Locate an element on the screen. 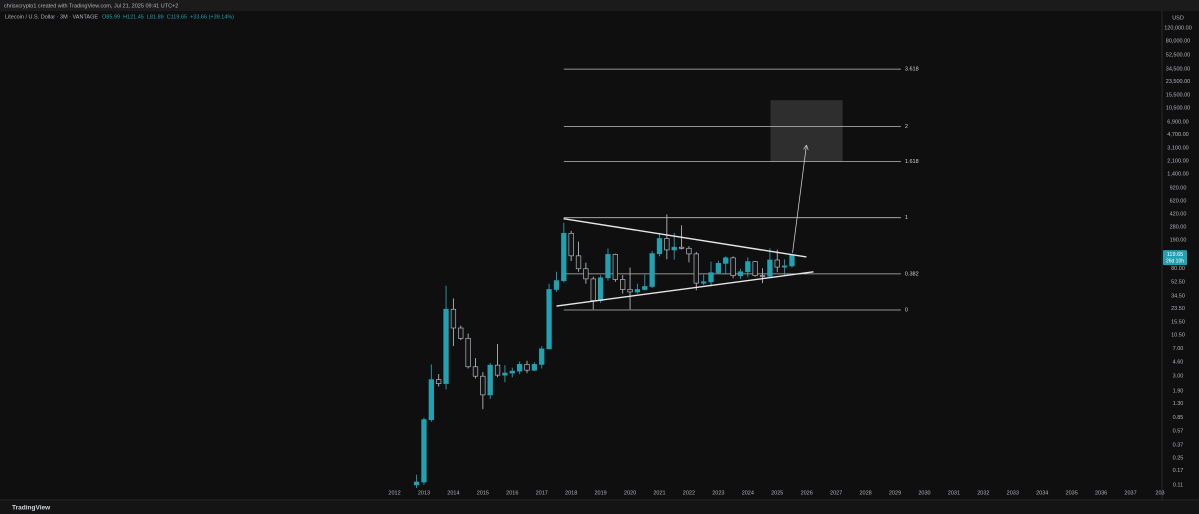 This screenshot has width=1199, height=514. x-tick-label: 2028 is located at coordinates (865, 493).